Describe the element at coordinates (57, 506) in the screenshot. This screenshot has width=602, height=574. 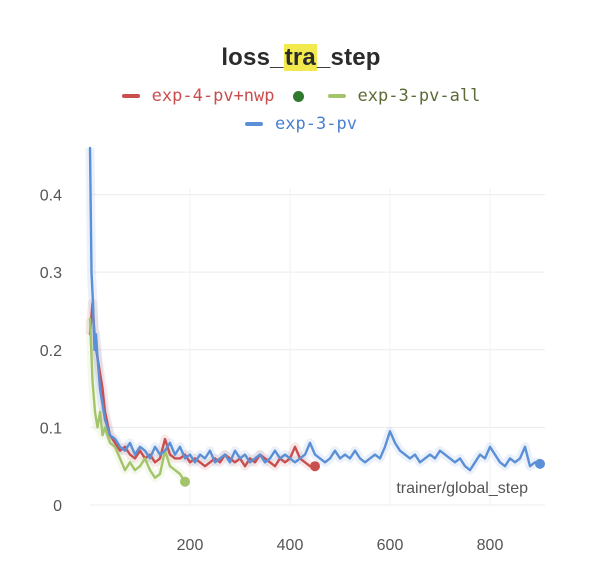
I see `y-tick-label: 0` at that location.